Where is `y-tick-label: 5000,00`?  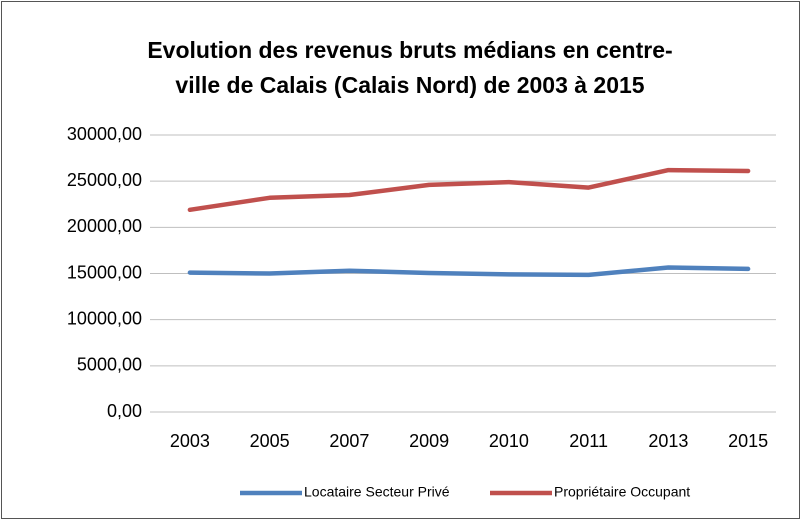 y-tick-label: 5000,00 is located at coordinates (109, 365).